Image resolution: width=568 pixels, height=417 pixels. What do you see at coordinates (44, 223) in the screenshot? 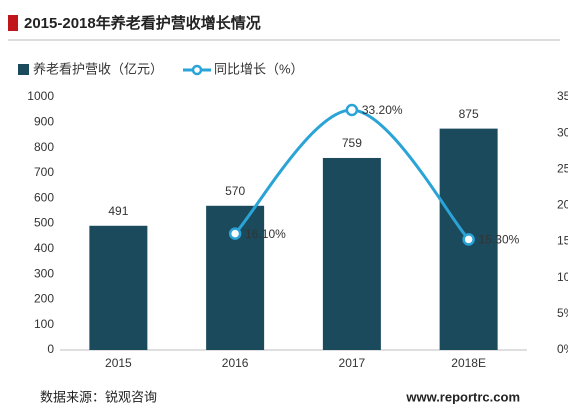
I see `y-tick-label: 500` at bounding box center [44, 223].